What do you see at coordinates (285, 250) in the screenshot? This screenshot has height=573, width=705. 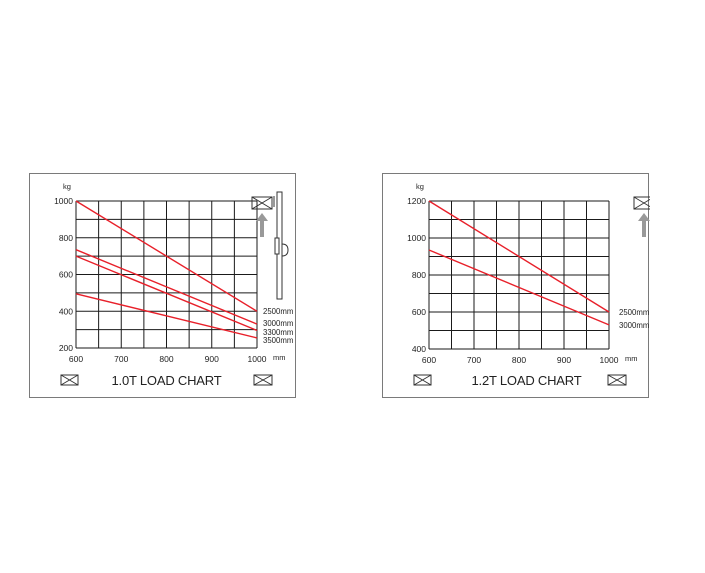 I see `mast-bracket` at bounding box center [285, 250].